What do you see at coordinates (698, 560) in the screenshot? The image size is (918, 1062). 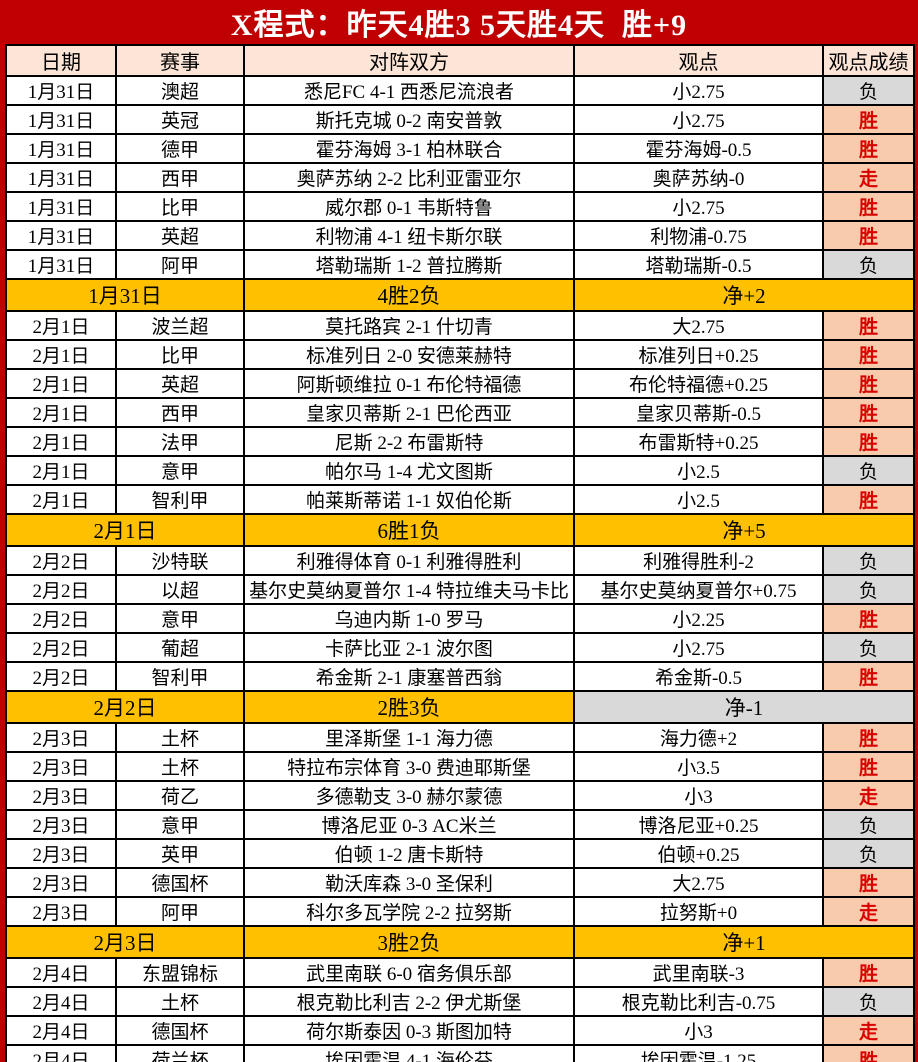 I see `pick-cell: 利雅得胜利-2` at bounding box center [698, 560].